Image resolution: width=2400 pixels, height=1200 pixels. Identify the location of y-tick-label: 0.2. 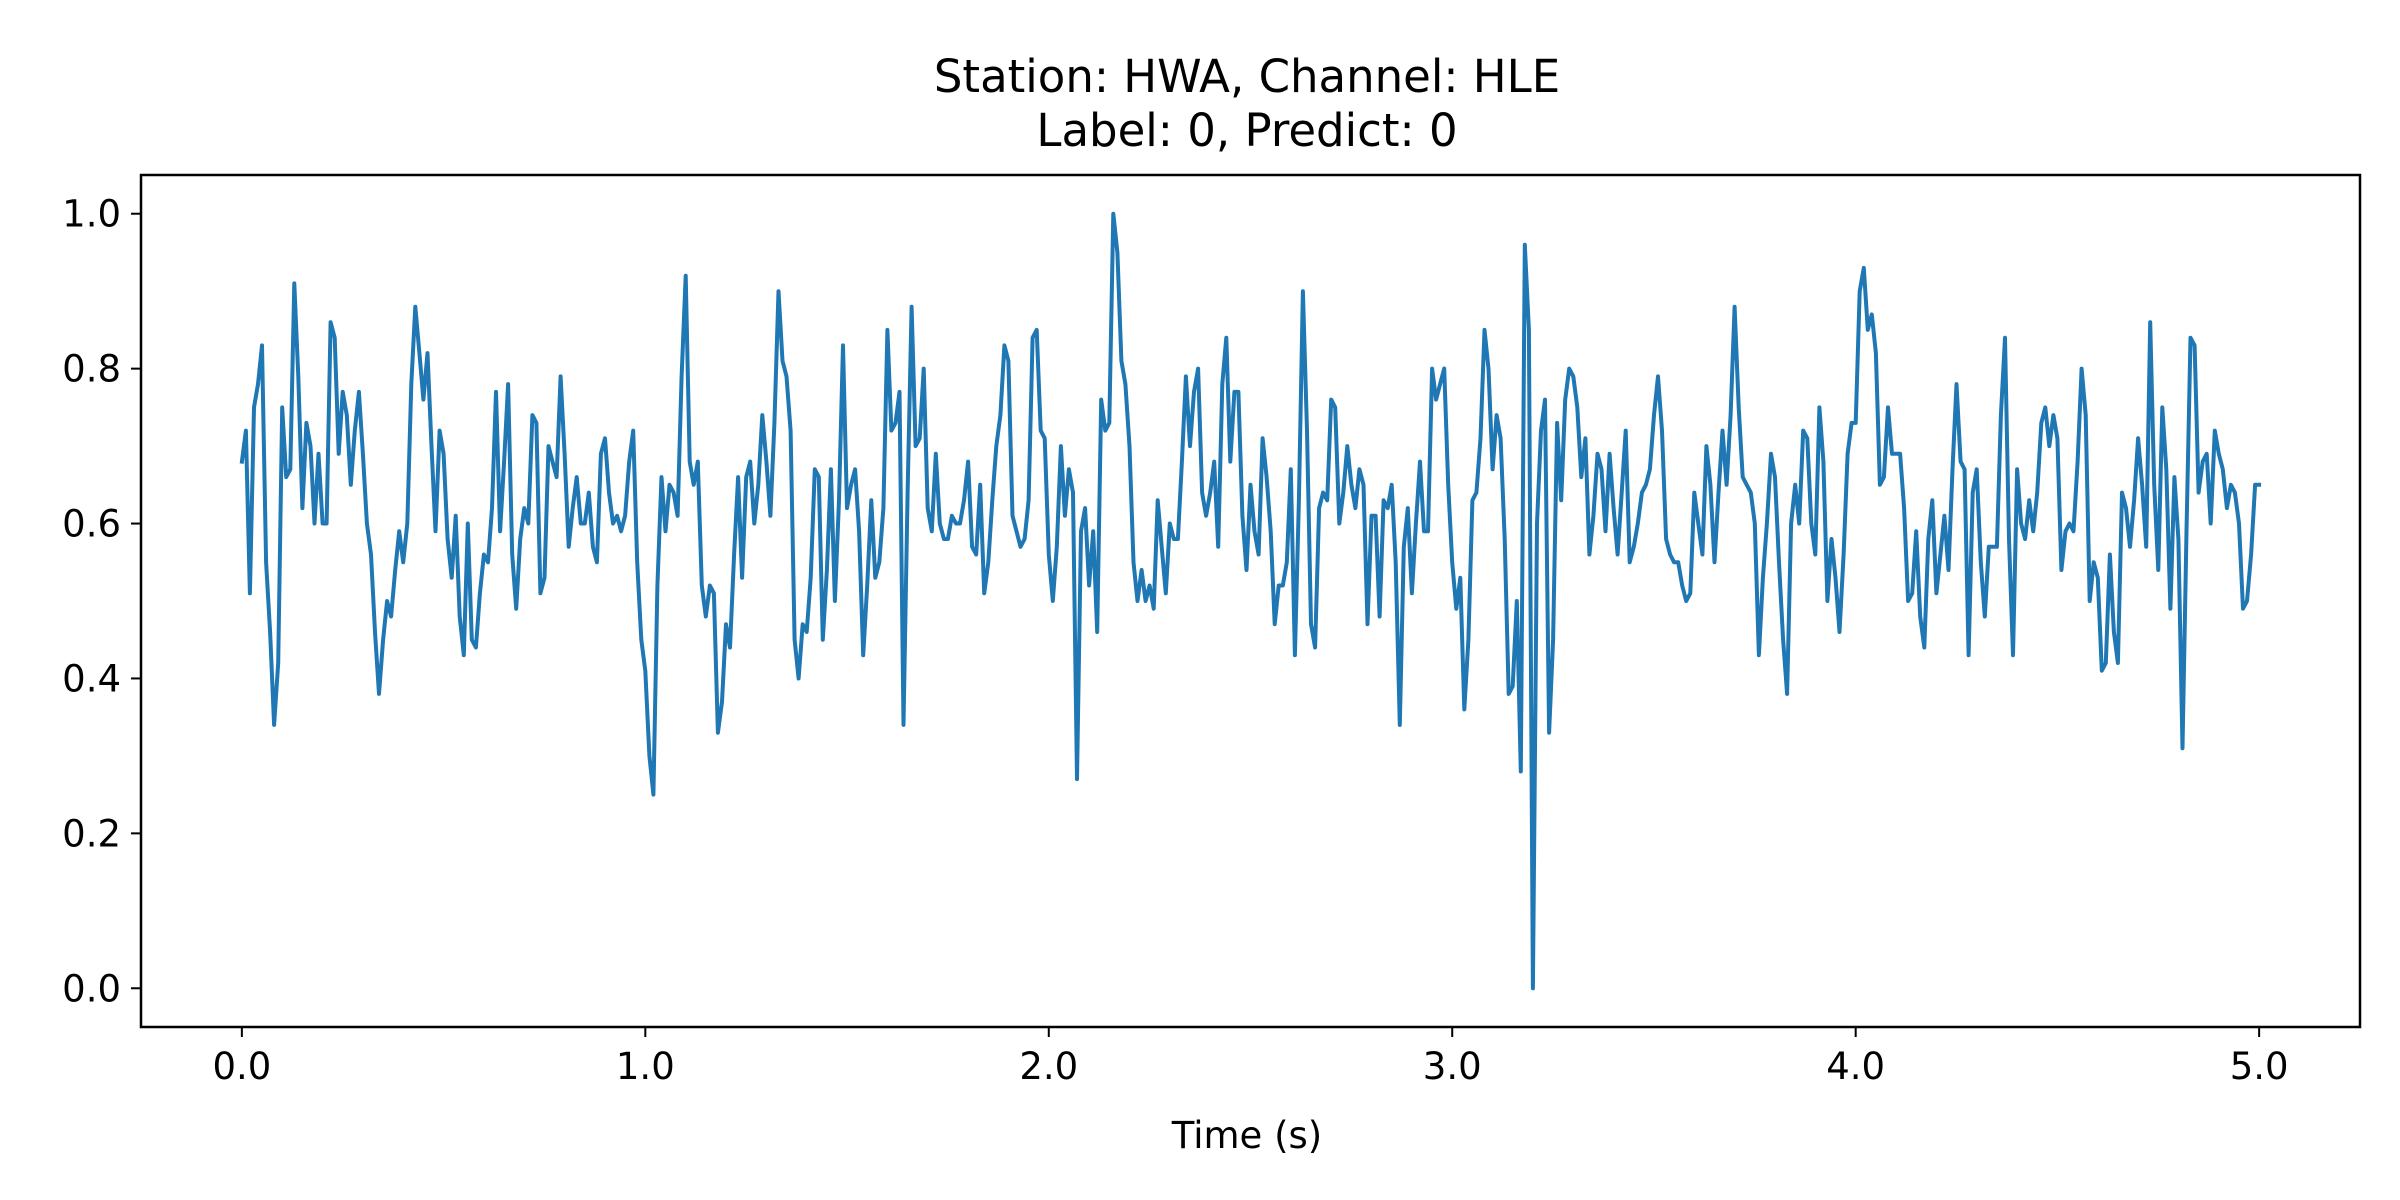
(91, 833).